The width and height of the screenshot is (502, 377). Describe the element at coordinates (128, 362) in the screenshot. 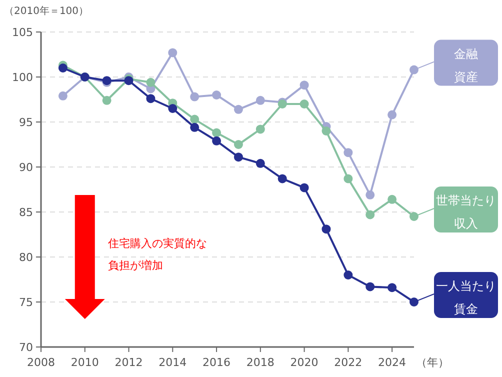

I see `x-tick-label: 2012` at that location.